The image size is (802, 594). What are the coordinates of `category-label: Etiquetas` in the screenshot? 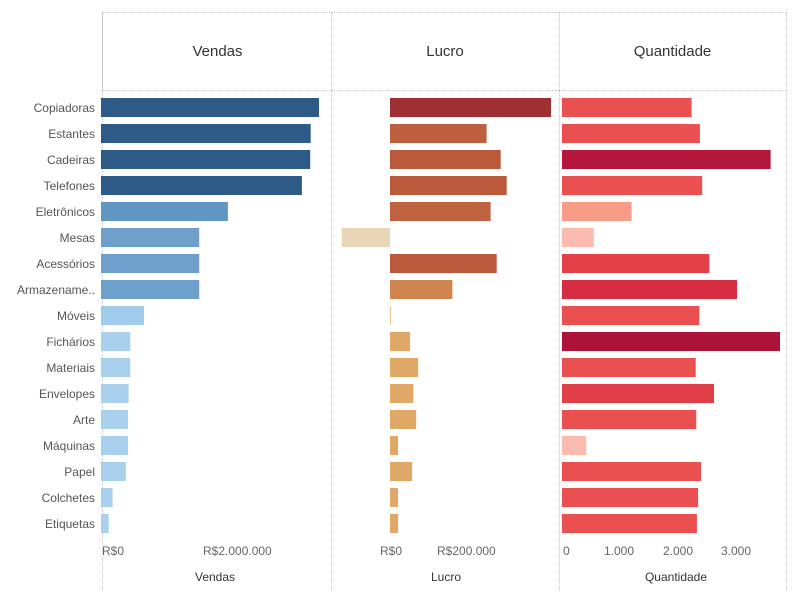 It's located at (69, 524).